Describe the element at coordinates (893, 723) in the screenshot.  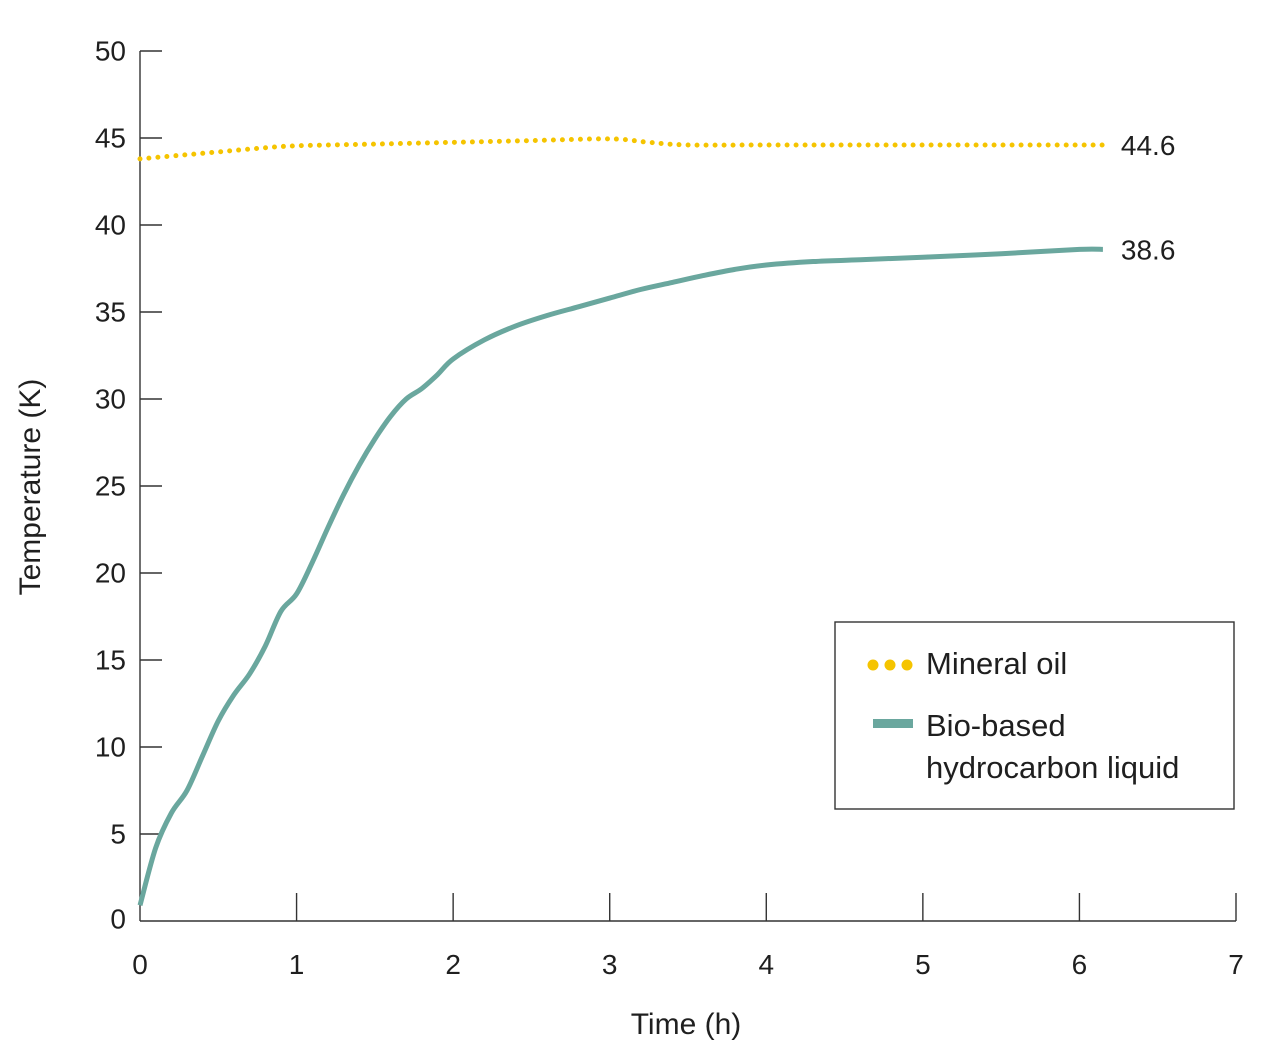
I see `legend-swatch-bio-based` at that location.